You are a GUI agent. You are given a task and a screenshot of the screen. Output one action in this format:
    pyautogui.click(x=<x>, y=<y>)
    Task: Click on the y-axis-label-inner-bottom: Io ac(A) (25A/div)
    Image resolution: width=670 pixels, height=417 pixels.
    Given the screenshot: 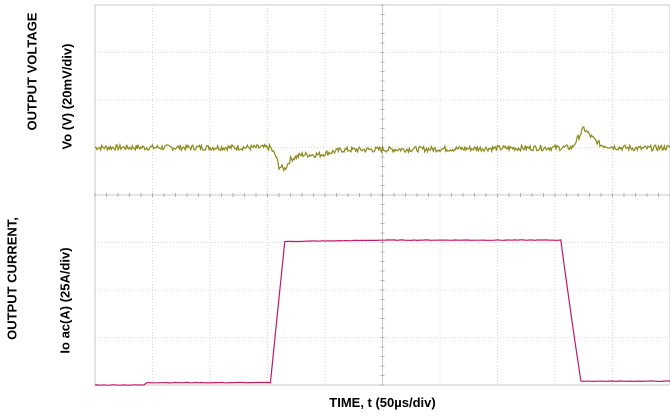 What is the action you would take?
    pyautogui.click(x=65, y=300)
    